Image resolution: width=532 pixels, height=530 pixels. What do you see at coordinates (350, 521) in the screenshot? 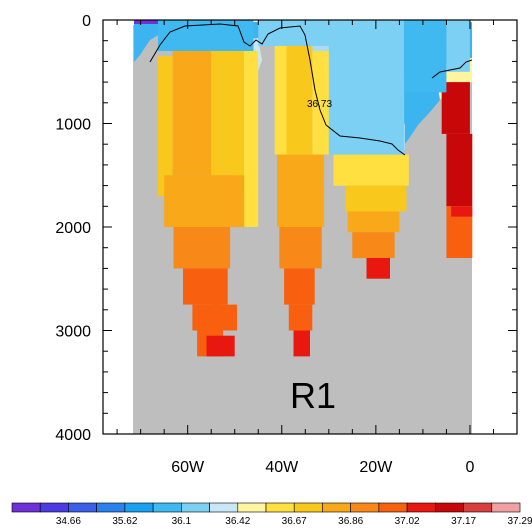
I see `colorbar-label: 36.86` at bounding box center [350, 521].